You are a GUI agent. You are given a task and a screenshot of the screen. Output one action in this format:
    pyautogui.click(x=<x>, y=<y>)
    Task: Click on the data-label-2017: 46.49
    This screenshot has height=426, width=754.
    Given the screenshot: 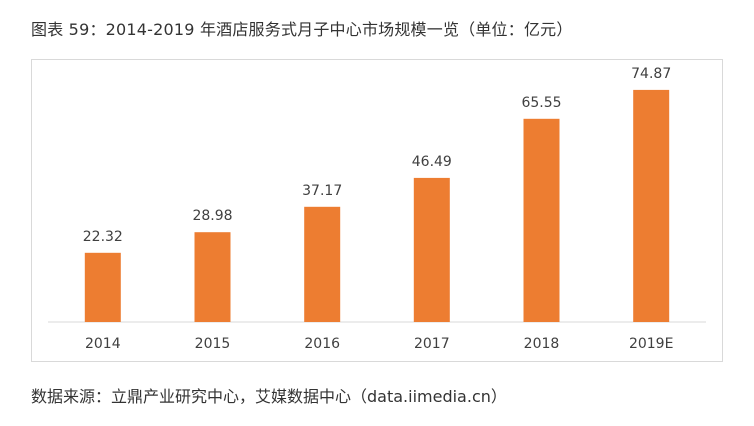 What is the action you would take?
    pyautogui.click(x=432, y=162)
    